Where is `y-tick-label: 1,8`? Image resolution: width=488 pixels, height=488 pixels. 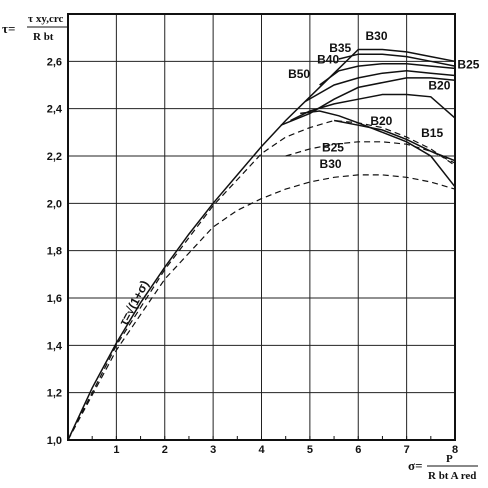 y-tick-label: 1,8 is located at coordinates (54, 252).